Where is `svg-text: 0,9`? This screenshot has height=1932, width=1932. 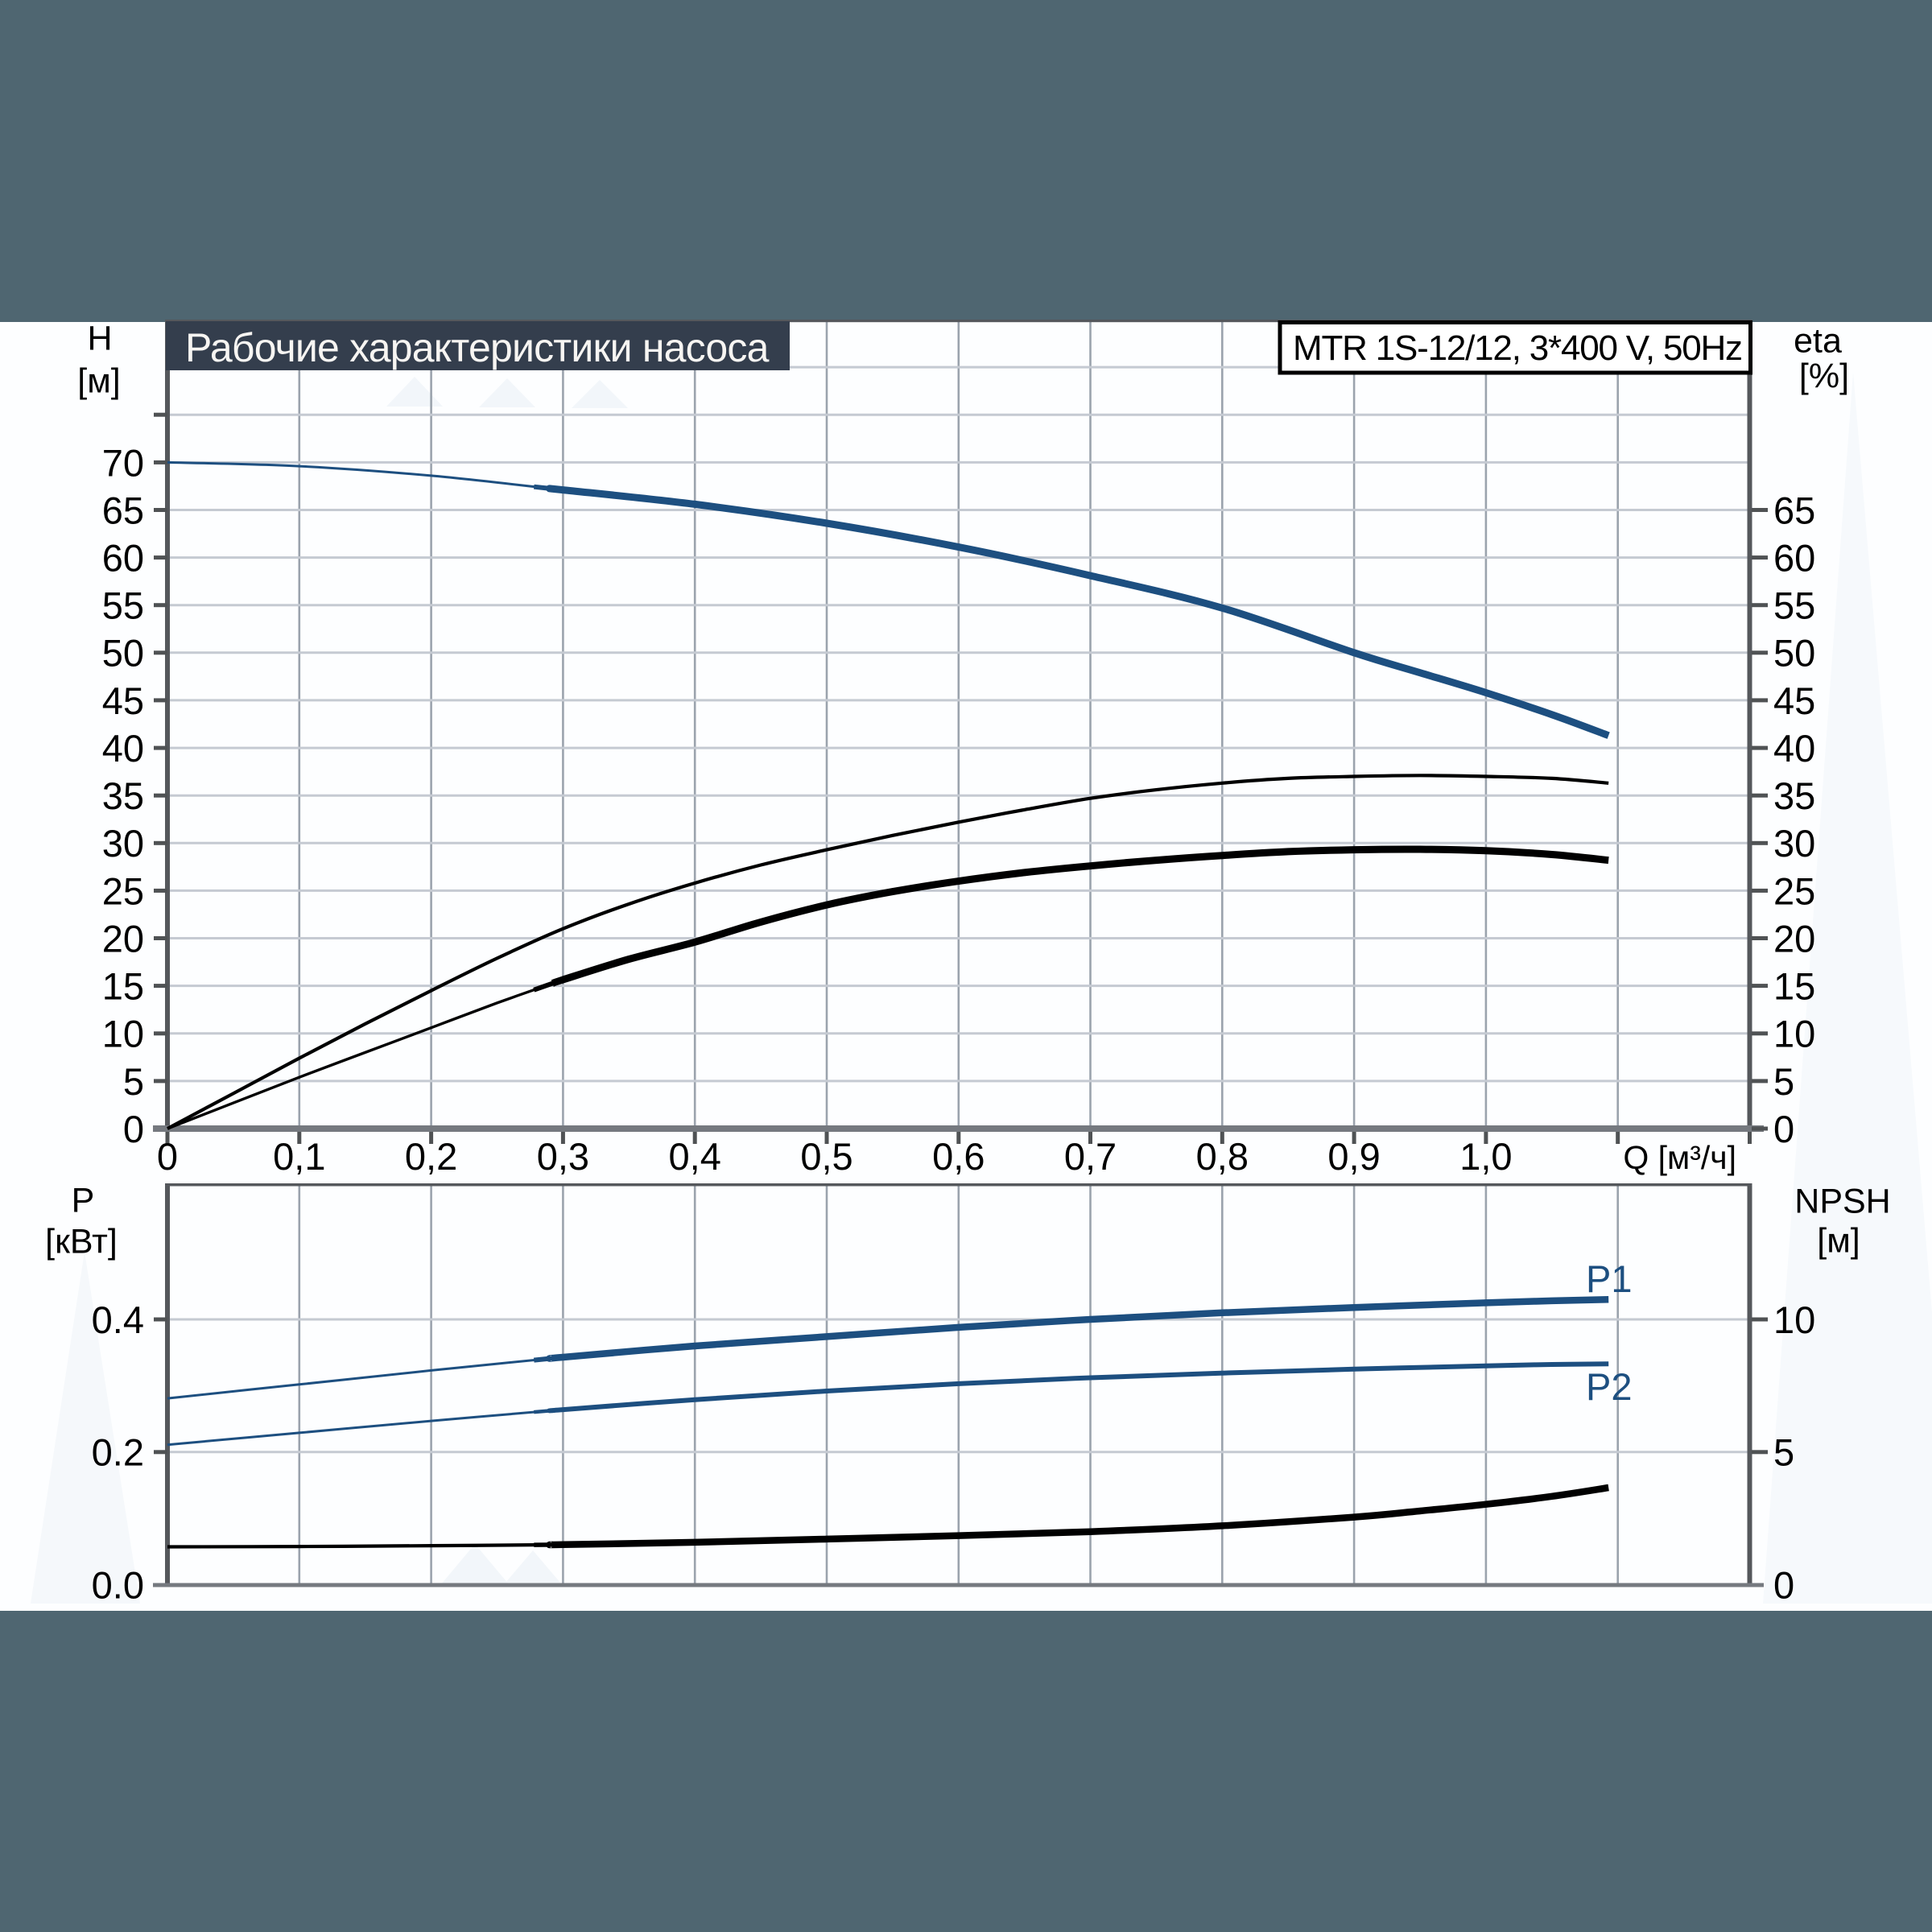 svg-text: 0,9 is located at coordinates (1353, 1156).